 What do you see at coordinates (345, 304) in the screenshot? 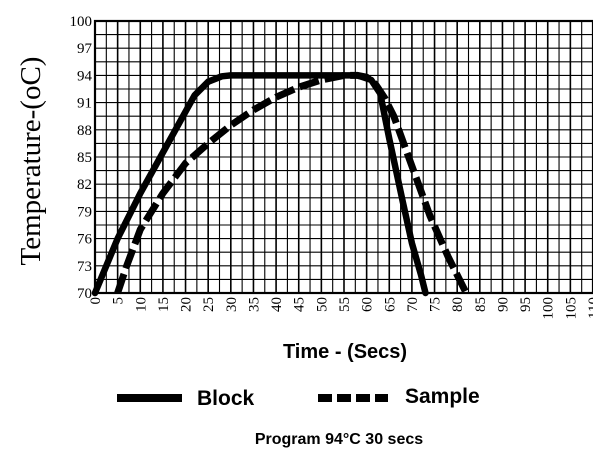
I see `x-tick-label: 55` at bounding box center [345, 304].